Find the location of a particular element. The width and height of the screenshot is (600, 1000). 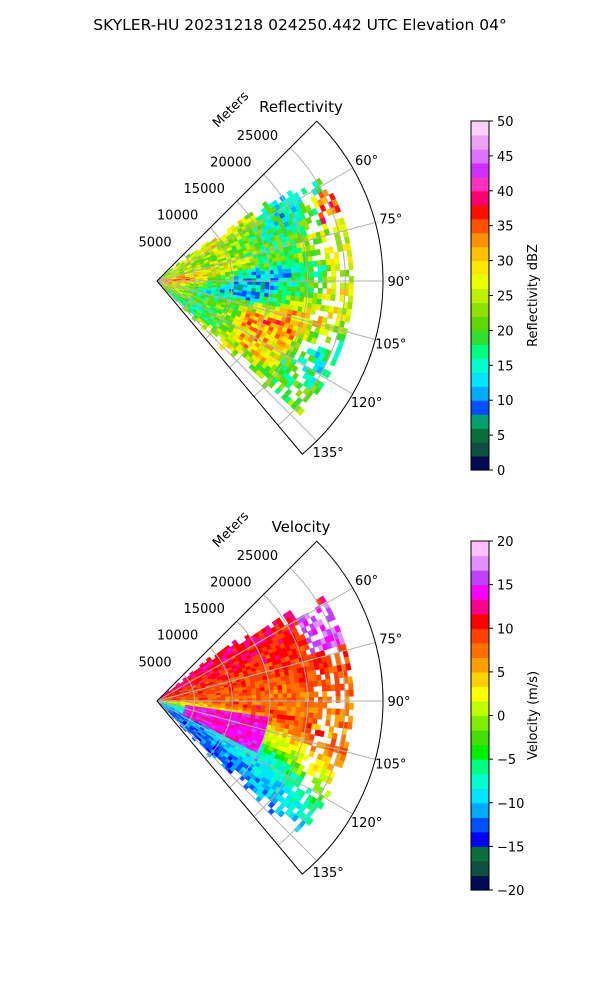

panel-title: Reflectivity is located at coordinates (301, 107).